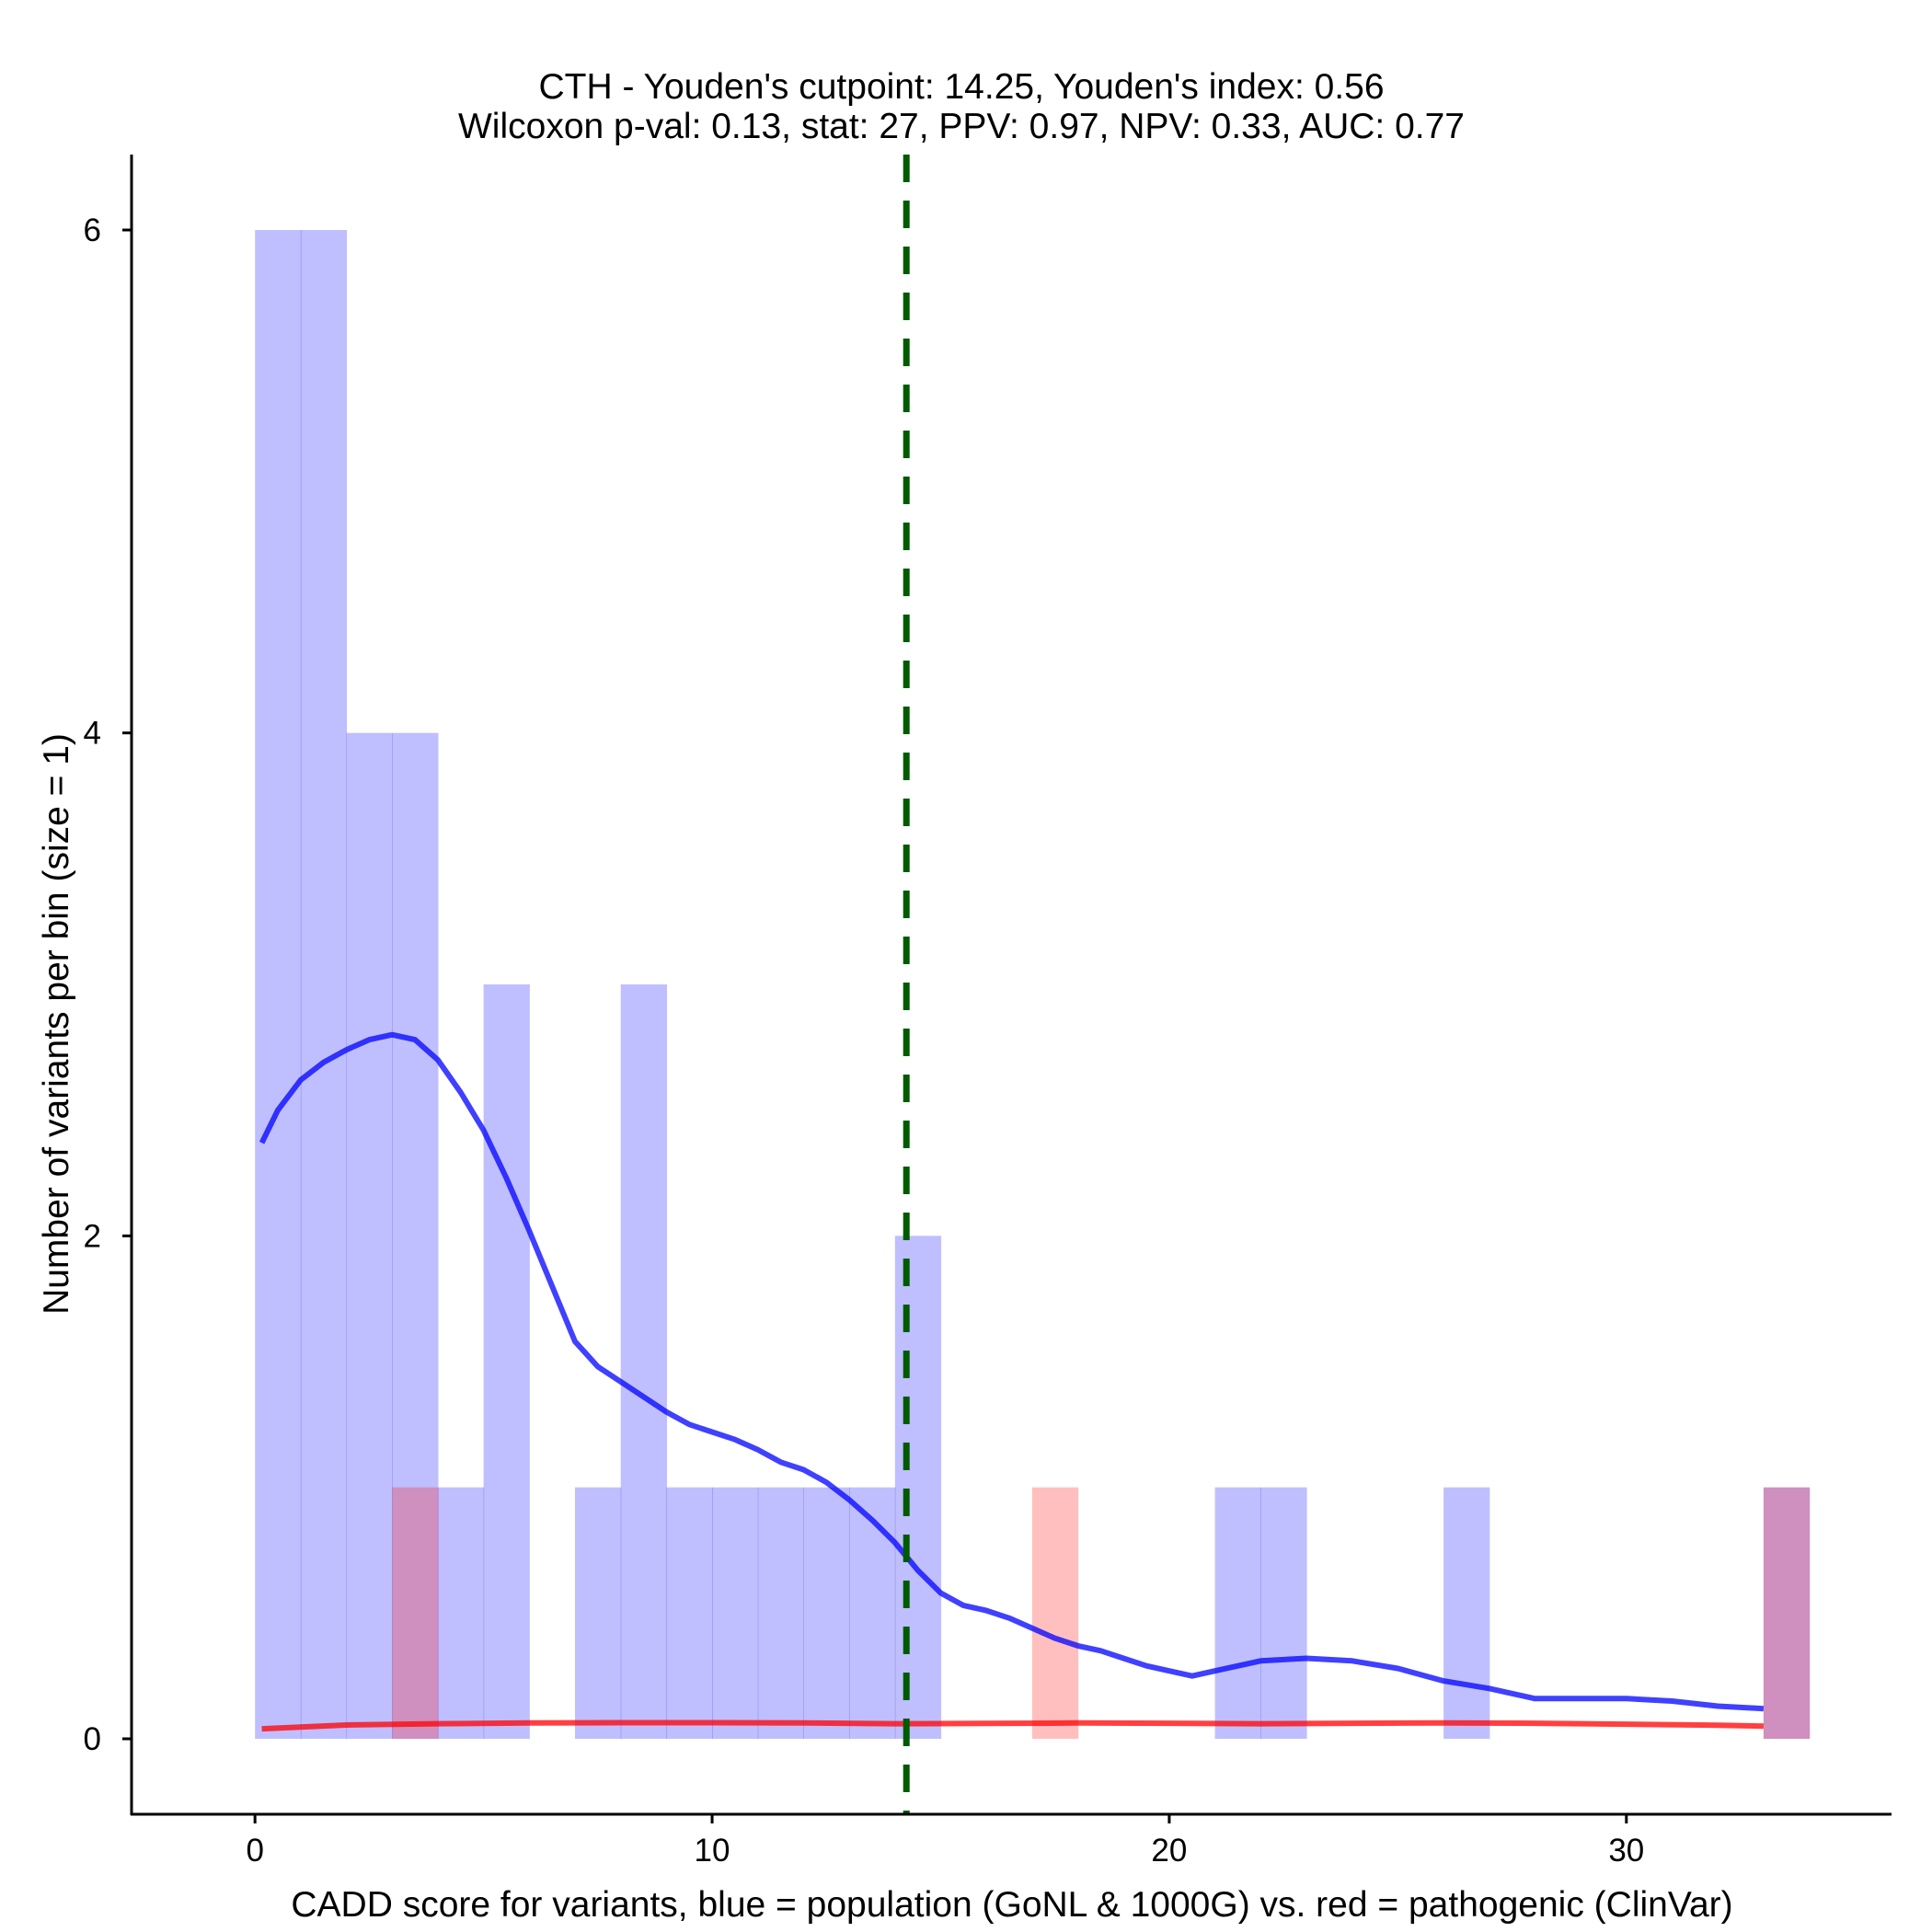 The image size is (1932, 1932). I want to click on x-tick-label: 10, so click(712, 1851).